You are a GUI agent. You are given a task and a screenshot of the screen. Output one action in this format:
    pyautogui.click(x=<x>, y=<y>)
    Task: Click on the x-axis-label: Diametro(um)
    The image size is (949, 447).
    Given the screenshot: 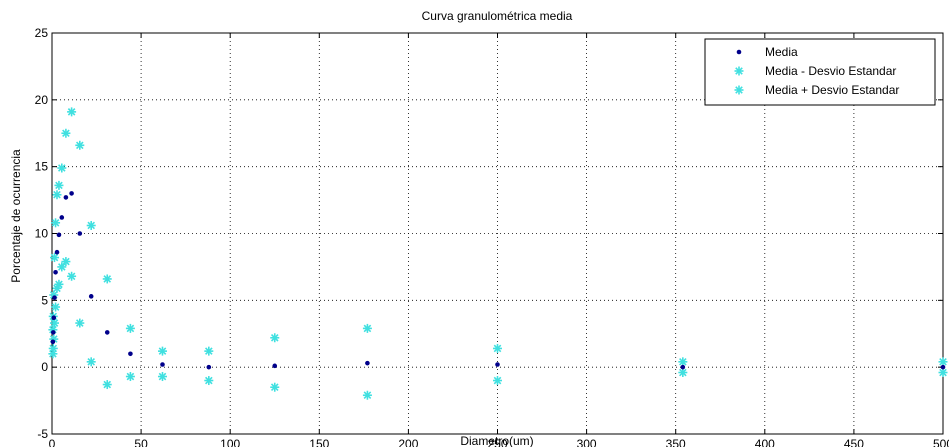 What is the action you would take?
    pyautogui.click(x=496, y=440)
    